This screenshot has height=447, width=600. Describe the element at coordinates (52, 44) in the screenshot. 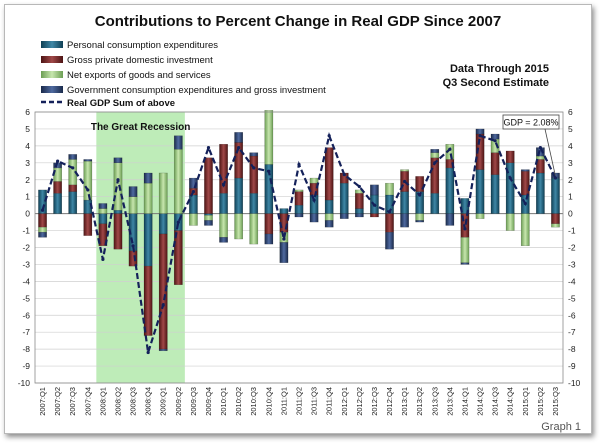

I see `legend-swatch-consumption` at that location.